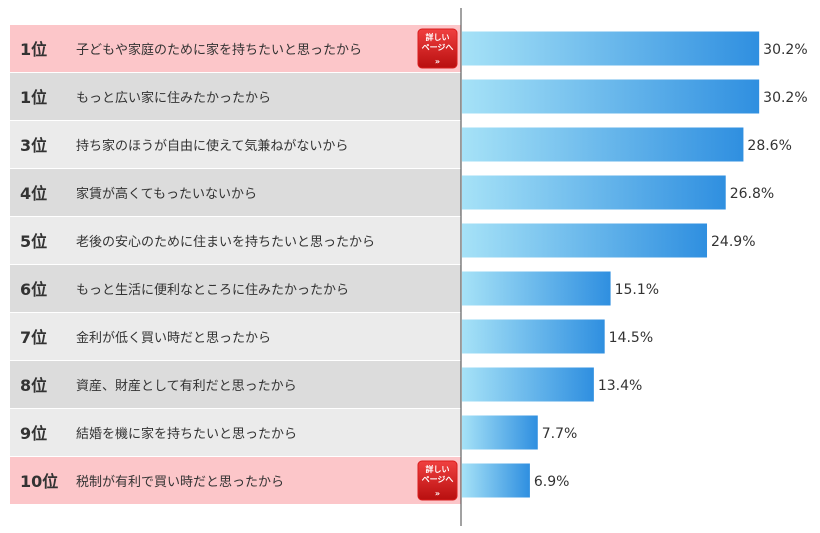 This screenshot has width=820, height=533. What do you see at coordinates (560, 434) in the screenshot?
I see `value-label: 7.7%` at bounding box center [560, 434].